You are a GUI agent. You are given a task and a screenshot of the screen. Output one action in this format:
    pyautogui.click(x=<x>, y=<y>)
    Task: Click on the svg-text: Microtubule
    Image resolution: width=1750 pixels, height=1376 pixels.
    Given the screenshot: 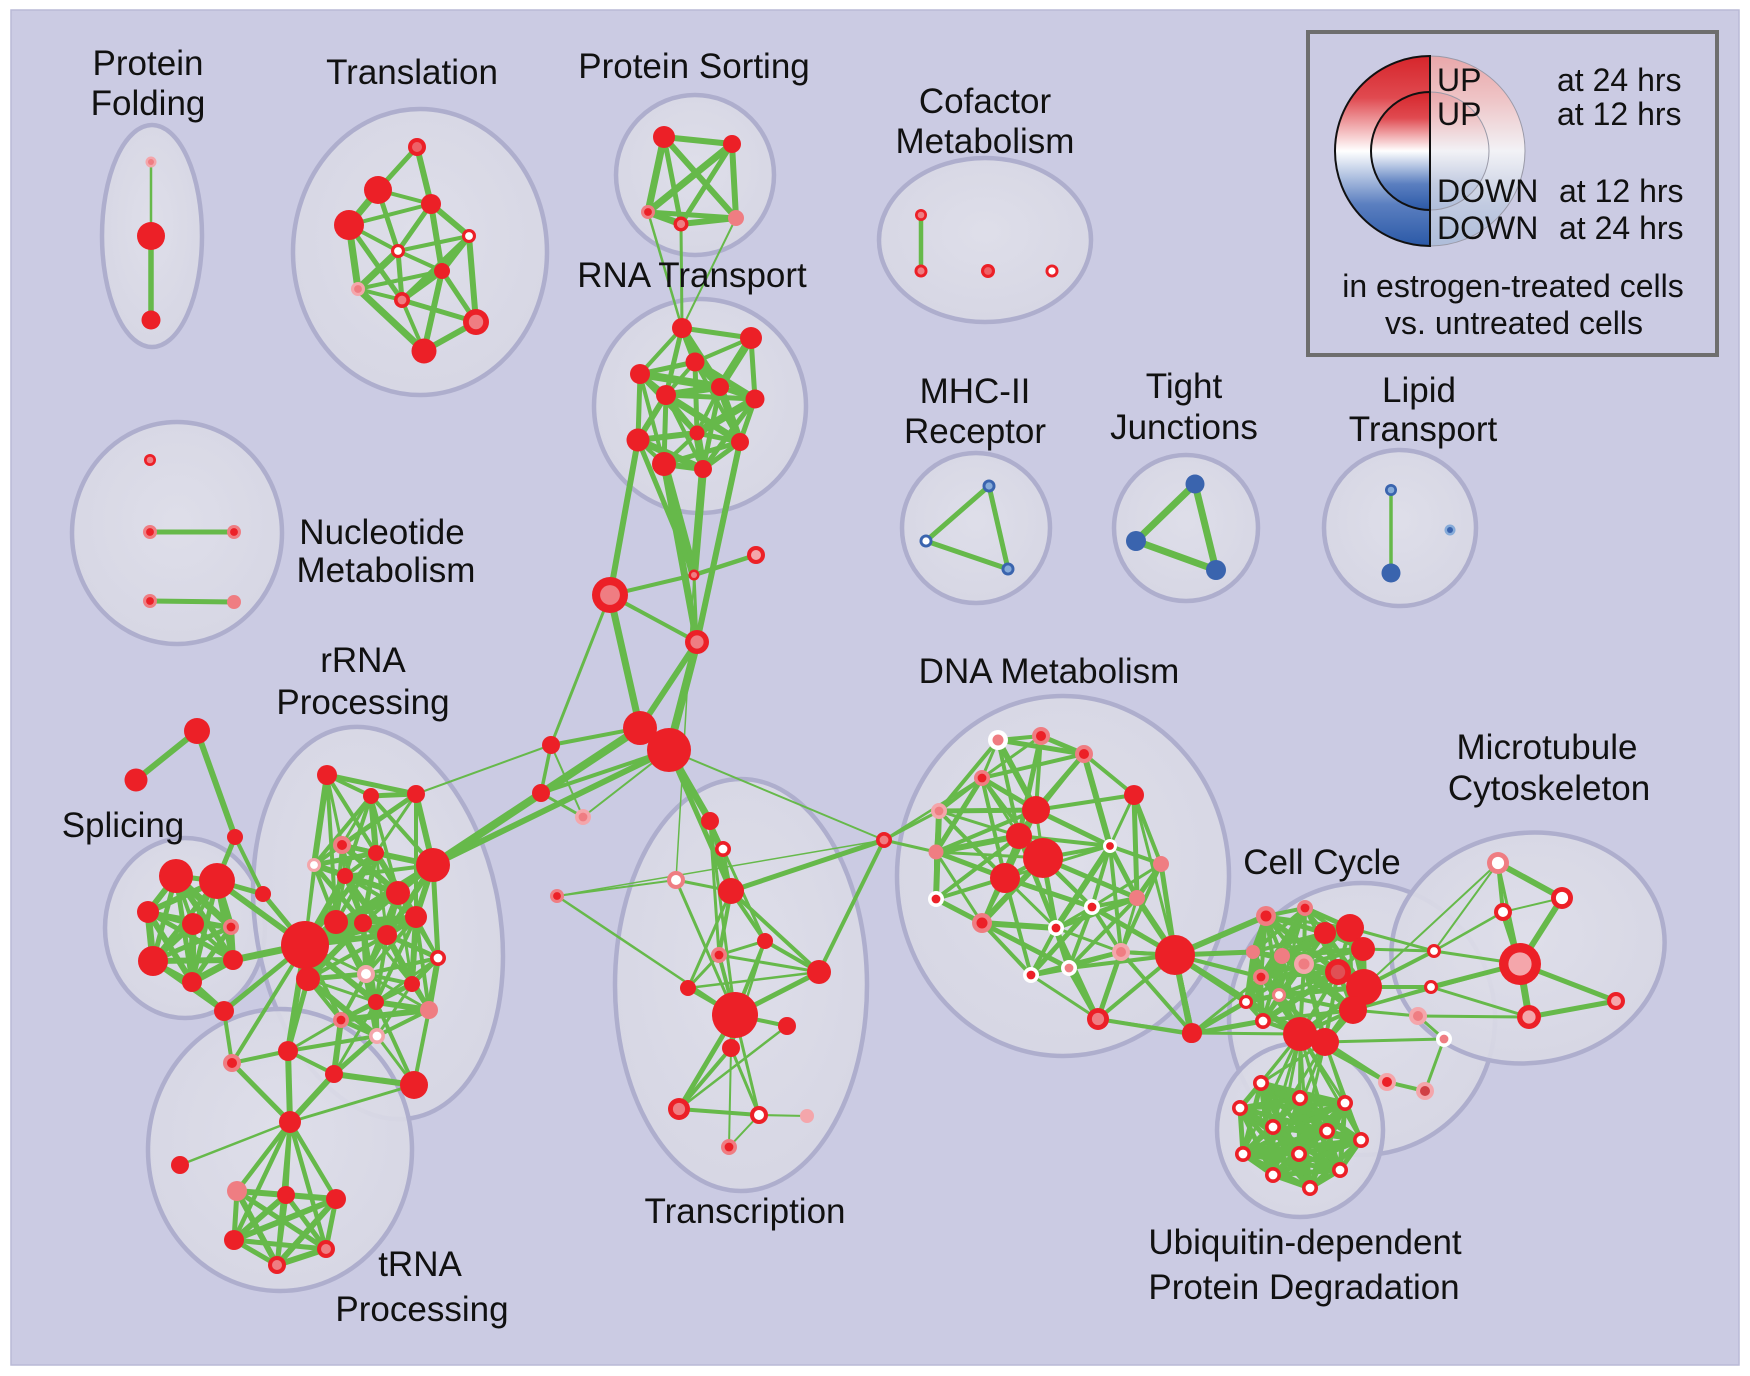 What is the action you would take?
    pyautogui.click(x=1547, y=747)
    